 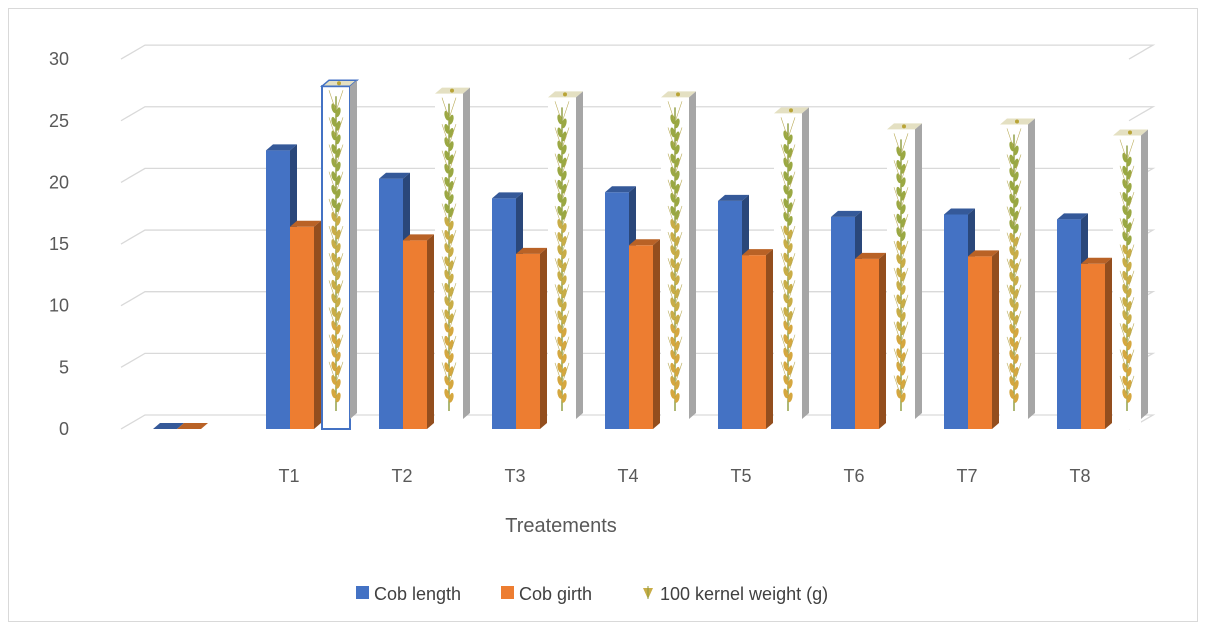 What do you see at coordinates (791, 268) in the screenshot?
I see `bar-kernel-weight-T5` at bounding box center [791, 268].